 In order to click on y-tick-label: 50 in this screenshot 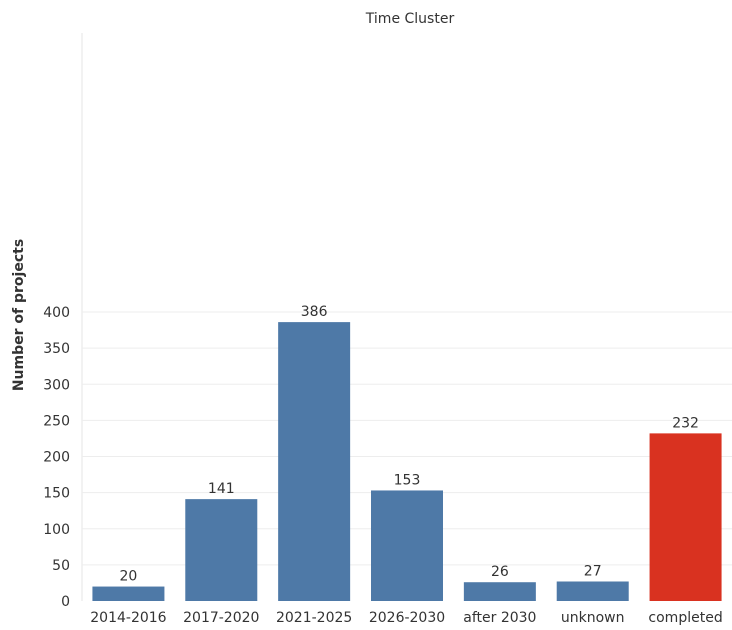, I will do `click(61, 566)`.